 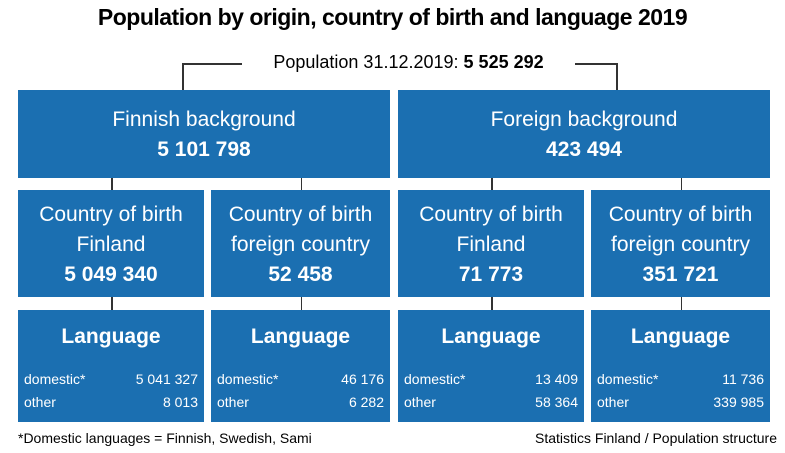 What do you see at coordinates (180, 402) in the screenshot?
I see `language-value: 8 013` at bounding box center [180, 402].